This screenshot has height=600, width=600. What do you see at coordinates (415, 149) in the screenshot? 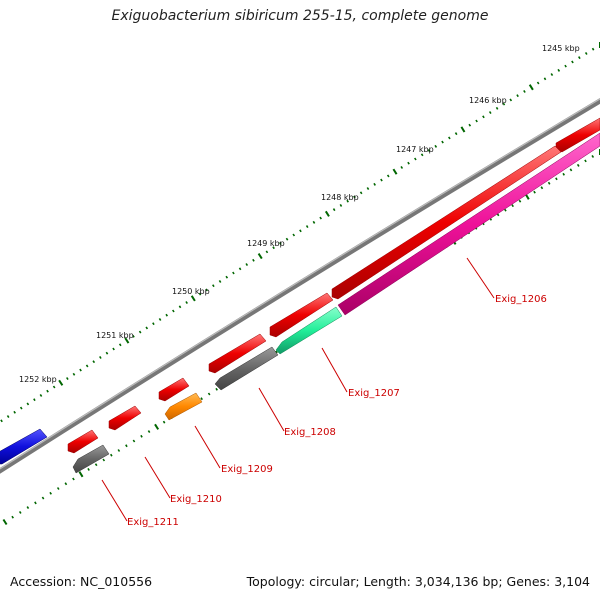
I see `scale-label-1247: 1247 kbp` at bounding box center [415, 149].